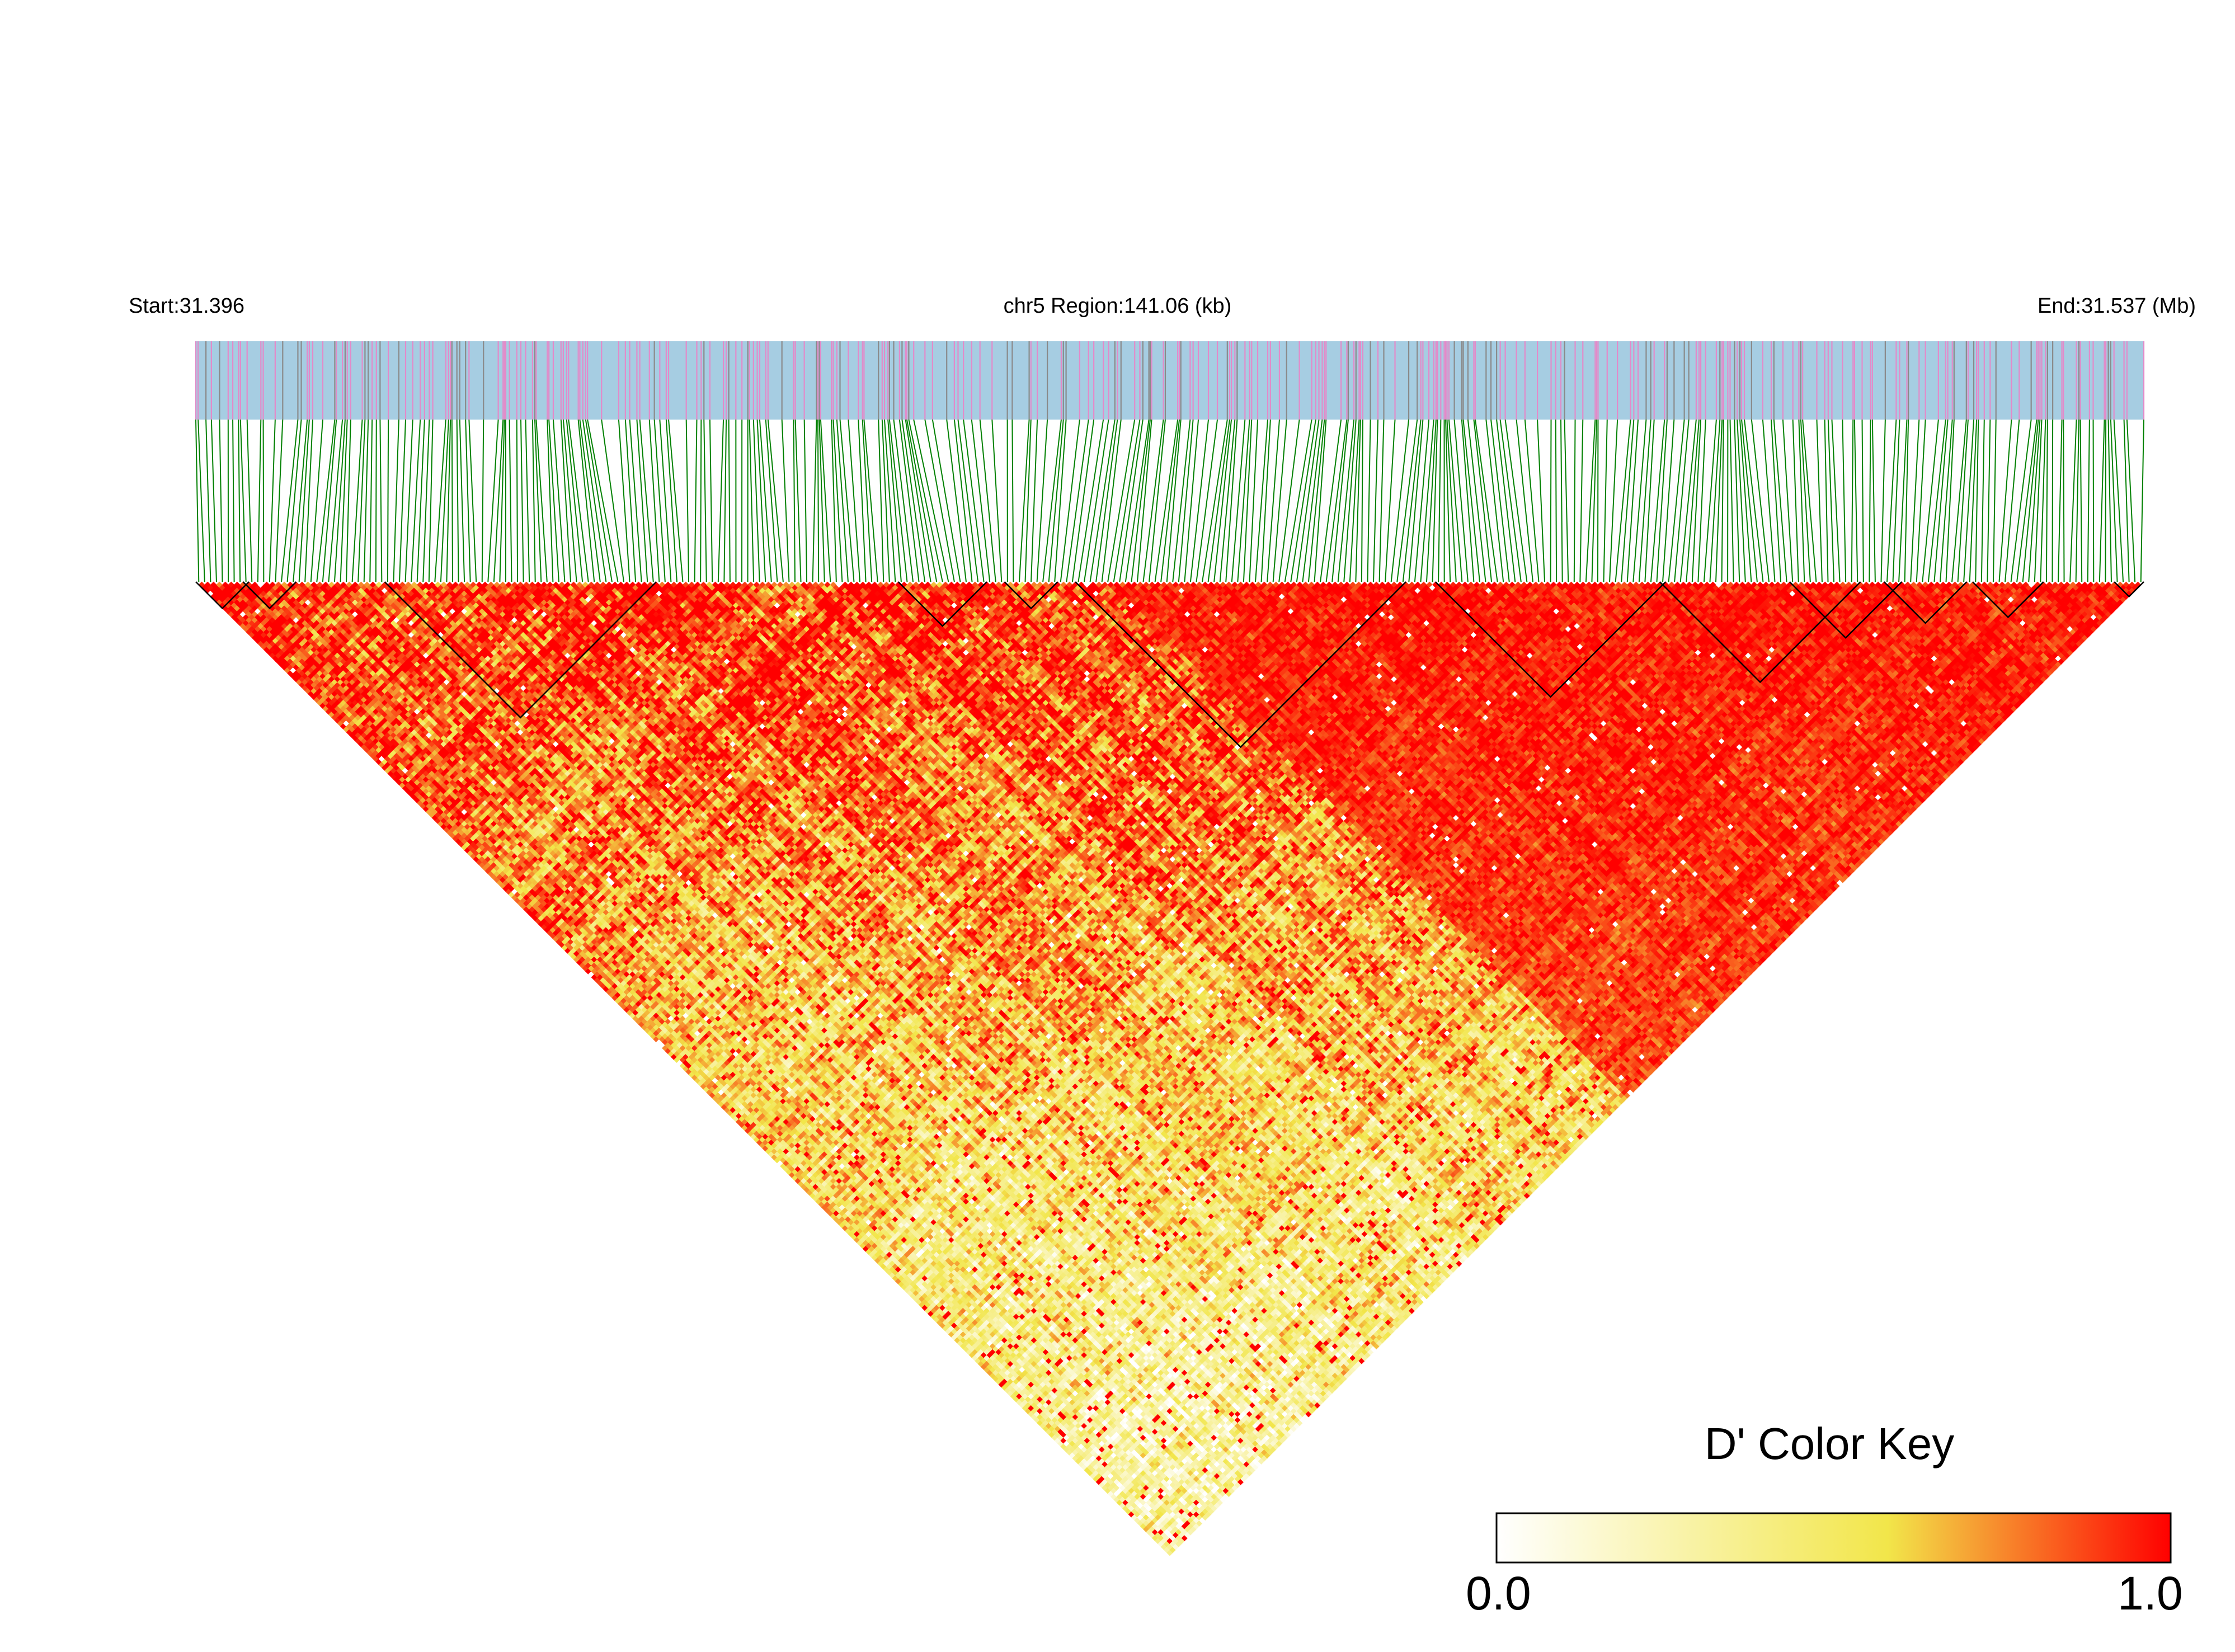 This screenshot has width=2235, height=1652. I want to click on snp-track-band, so click(1170, 381).